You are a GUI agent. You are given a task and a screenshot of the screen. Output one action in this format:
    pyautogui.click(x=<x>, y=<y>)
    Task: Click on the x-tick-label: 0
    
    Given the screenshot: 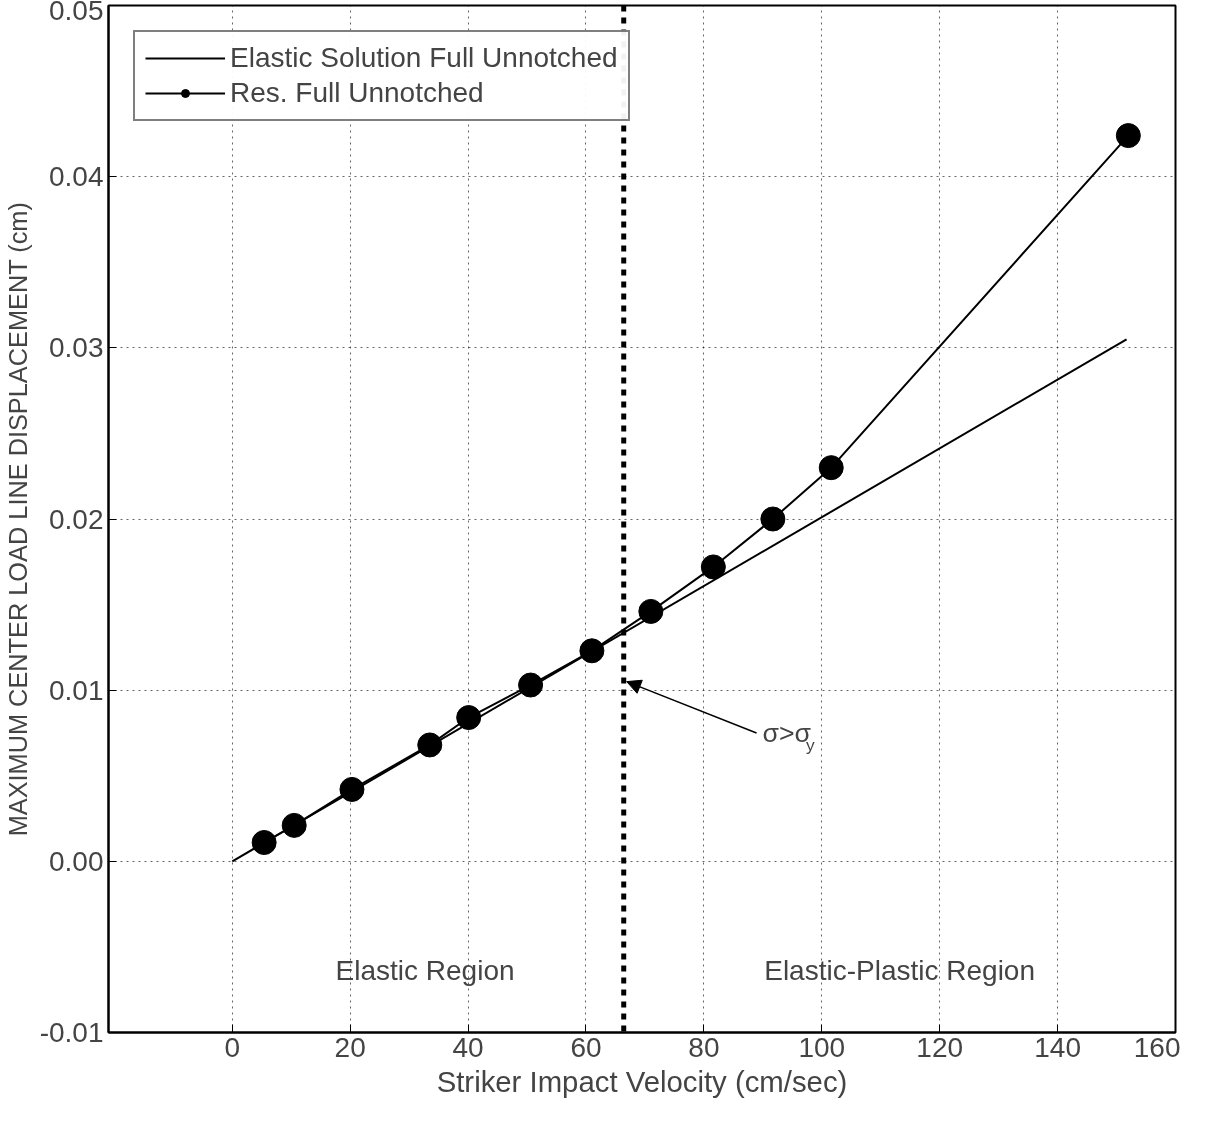 What is the action you would take?
    pyautogui.click(x=232, y=1047)
    